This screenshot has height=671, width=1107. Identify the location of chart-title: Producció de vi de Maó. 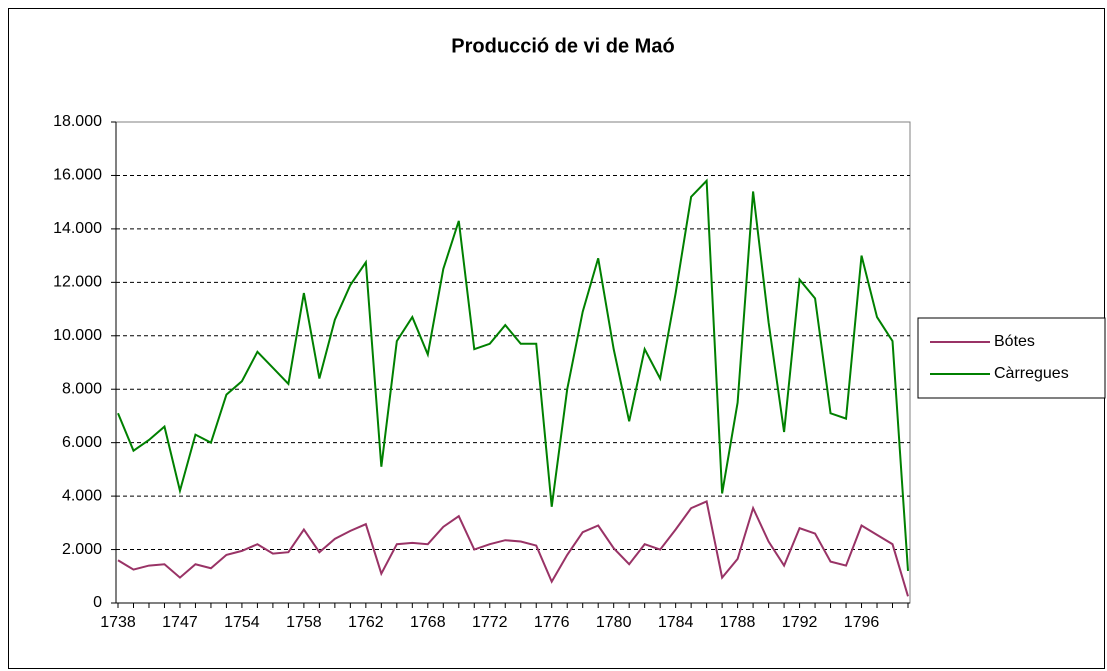
(562, 46).